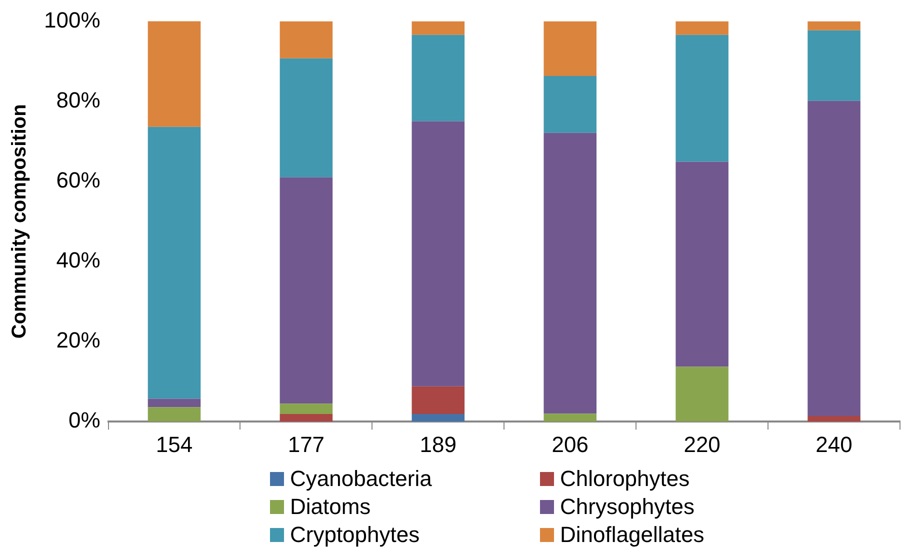  What do you see at coordinates (78, 340) in the screenshot?
I see `y-tick-label: 20%` at bounding box center [78, 340].